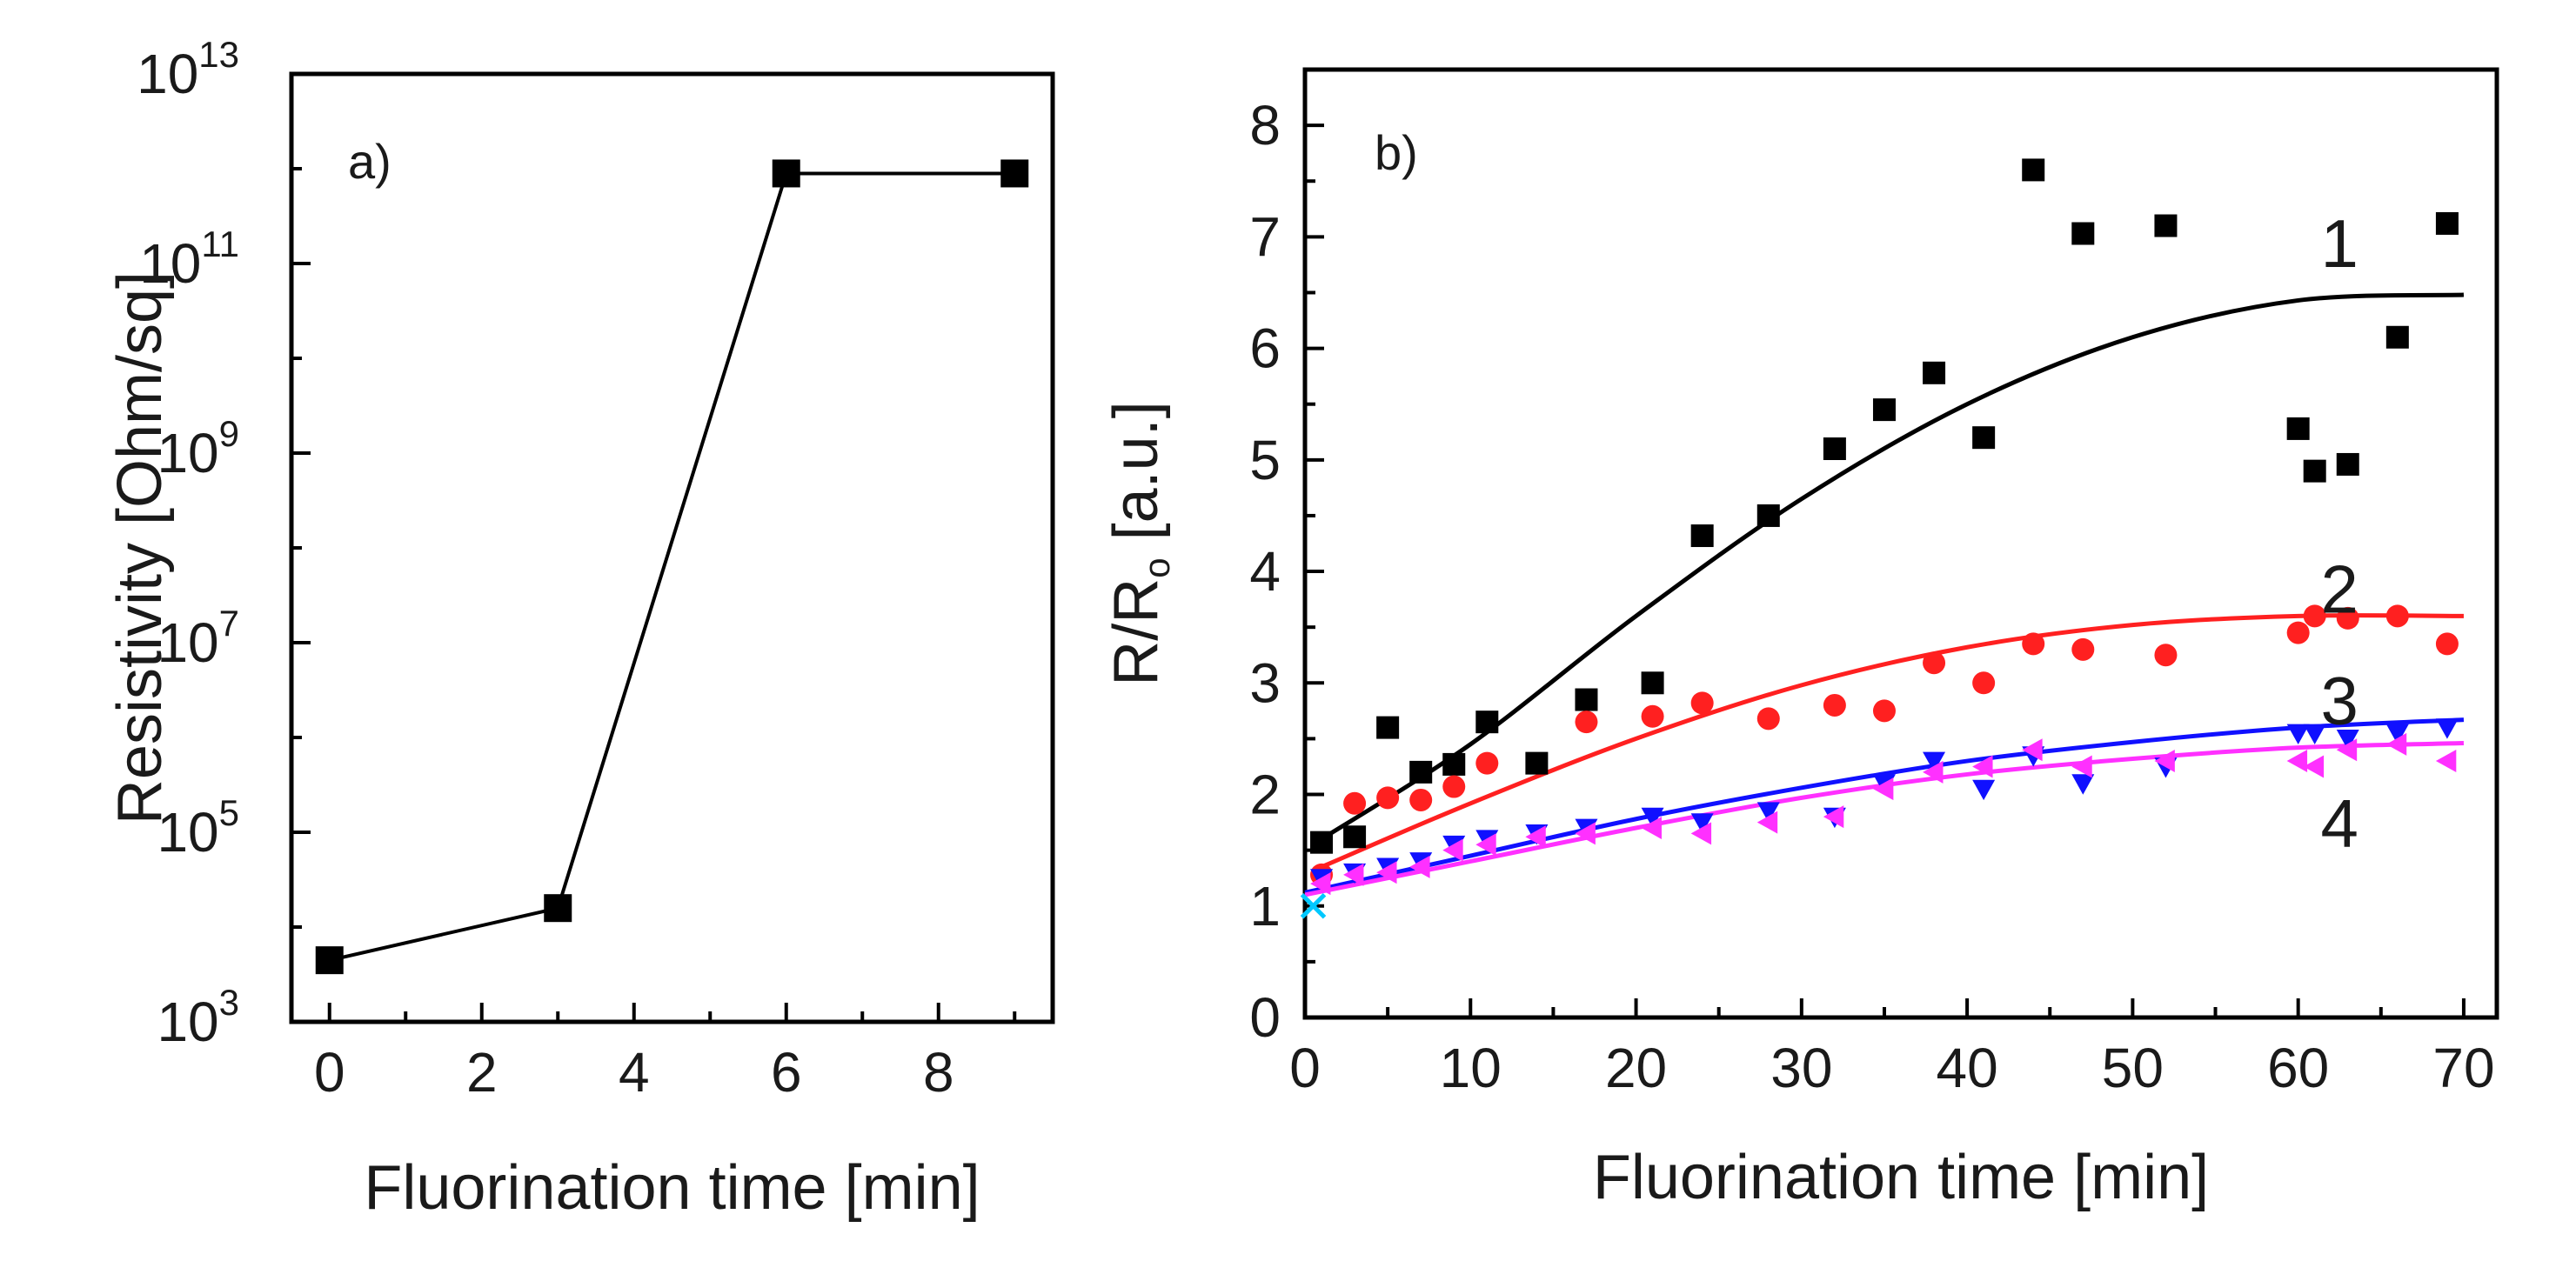 This screenshot has height=1261, width=2576. What do you see at coordinates (1396, 152) in the screenshot?
I see `panel-b-label: b)` at bounding box center [1396, 152].